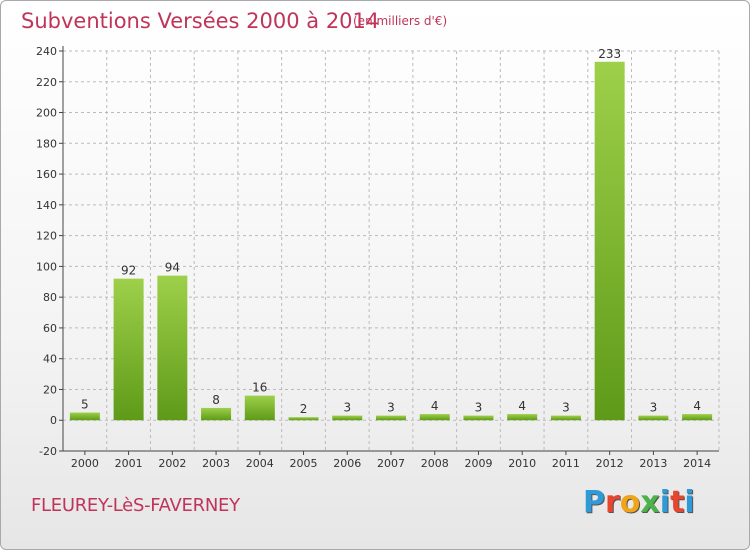 The image size is (750, 550). Describe the element at coordinates (478, 463) in the screenshot. I see `x-tick-label: 2009` at that location.